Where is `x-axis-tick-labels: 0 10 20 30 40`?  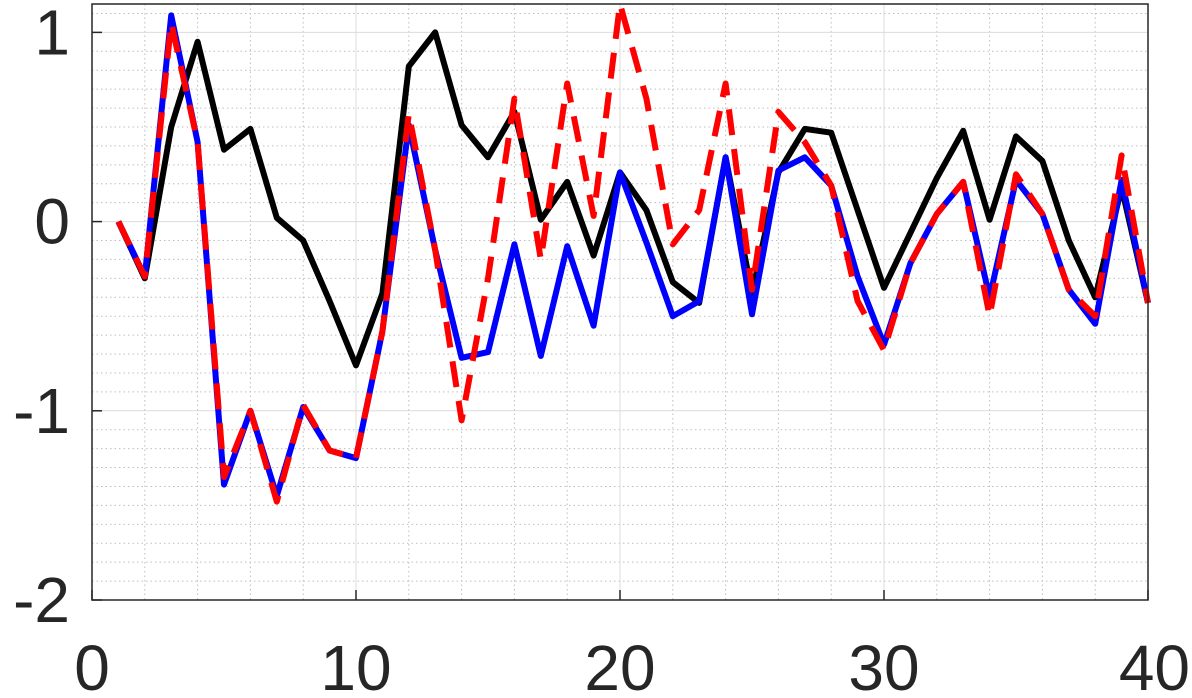
x-axis-tick-labels: 0 10 20 30 40 is located at coordinates (632, 665).